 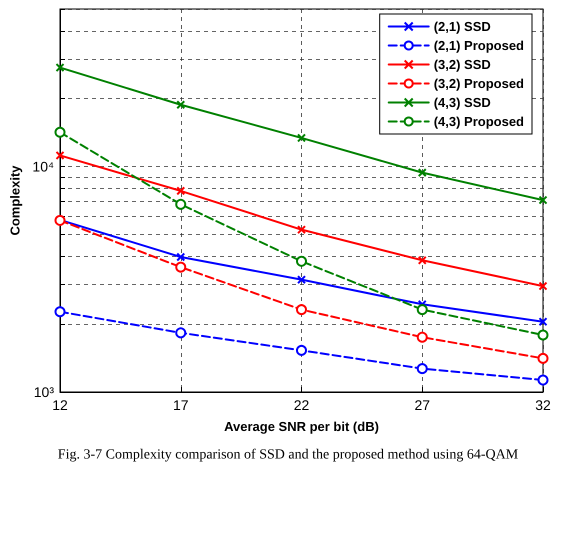 What do you see at coordinates (44, 392) in the screenshot?
I see `y-tick-label: 10³` at bounding box center [44, 392].